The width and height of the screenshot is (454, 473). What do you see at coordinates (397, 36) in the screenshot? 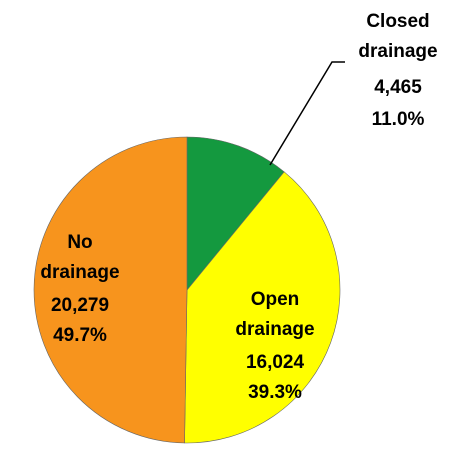
I see `slice-label: Closed drainage` at bounding box center [397, 36].